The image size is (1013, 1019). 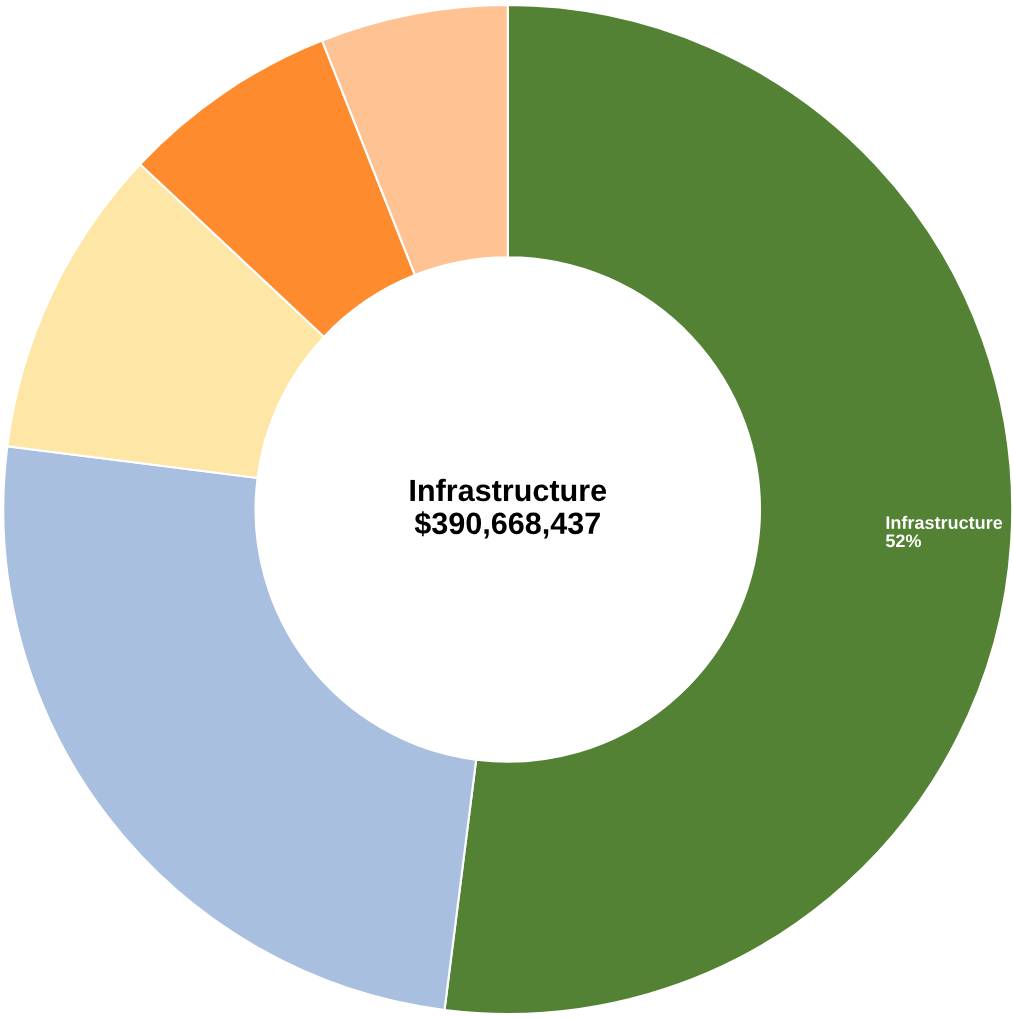 What do you see at coordinates (507, 525) in the screenshot?
I see `text: $390,668,437` at bounding box center [507, 525].